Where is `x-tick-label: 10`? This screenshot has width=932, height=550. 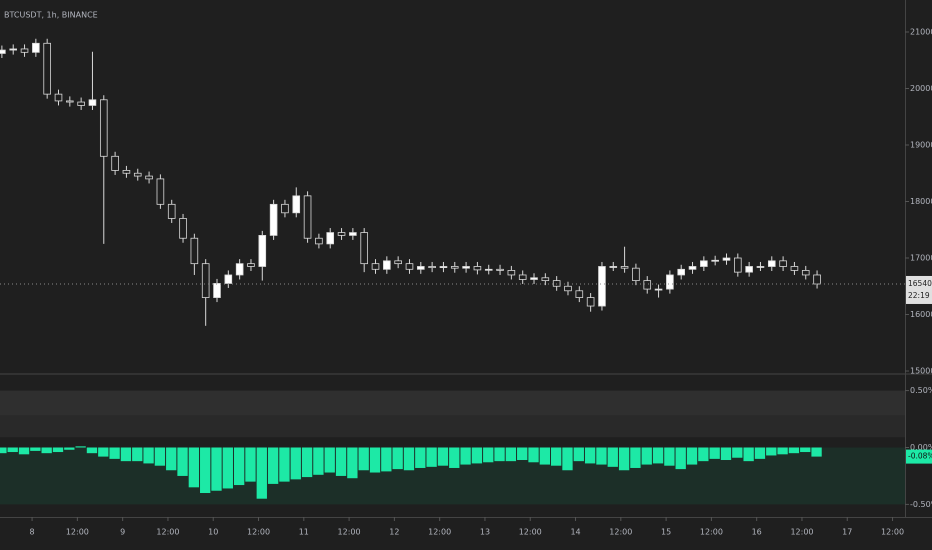
x-tick-label: 10 is located at coordinates (213, 532).